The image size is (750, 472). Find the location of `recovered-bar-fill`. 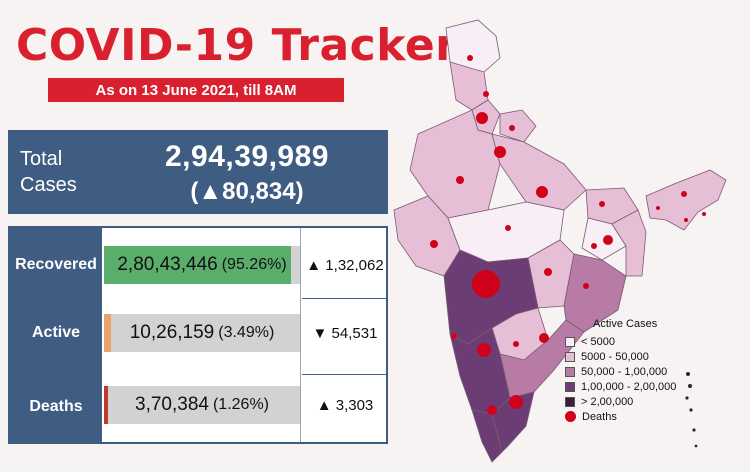

recovered-bar-fill is located at coordinates (197, 265).